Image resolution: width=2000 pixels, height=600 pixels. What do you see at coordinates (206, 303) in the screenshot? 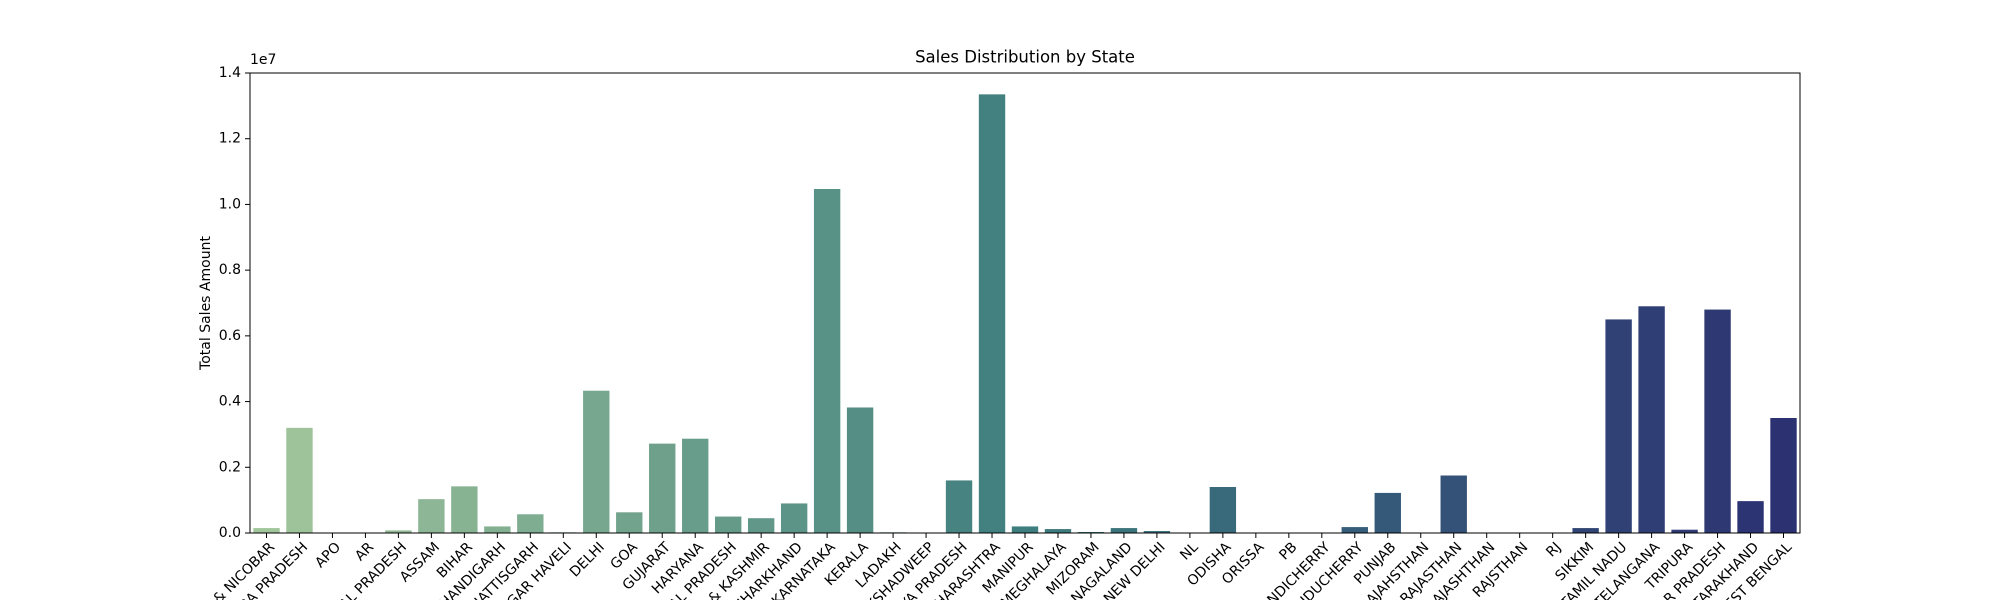
I see `y-axis-label: Total Sales Amount` at bounding box center [206, 303].